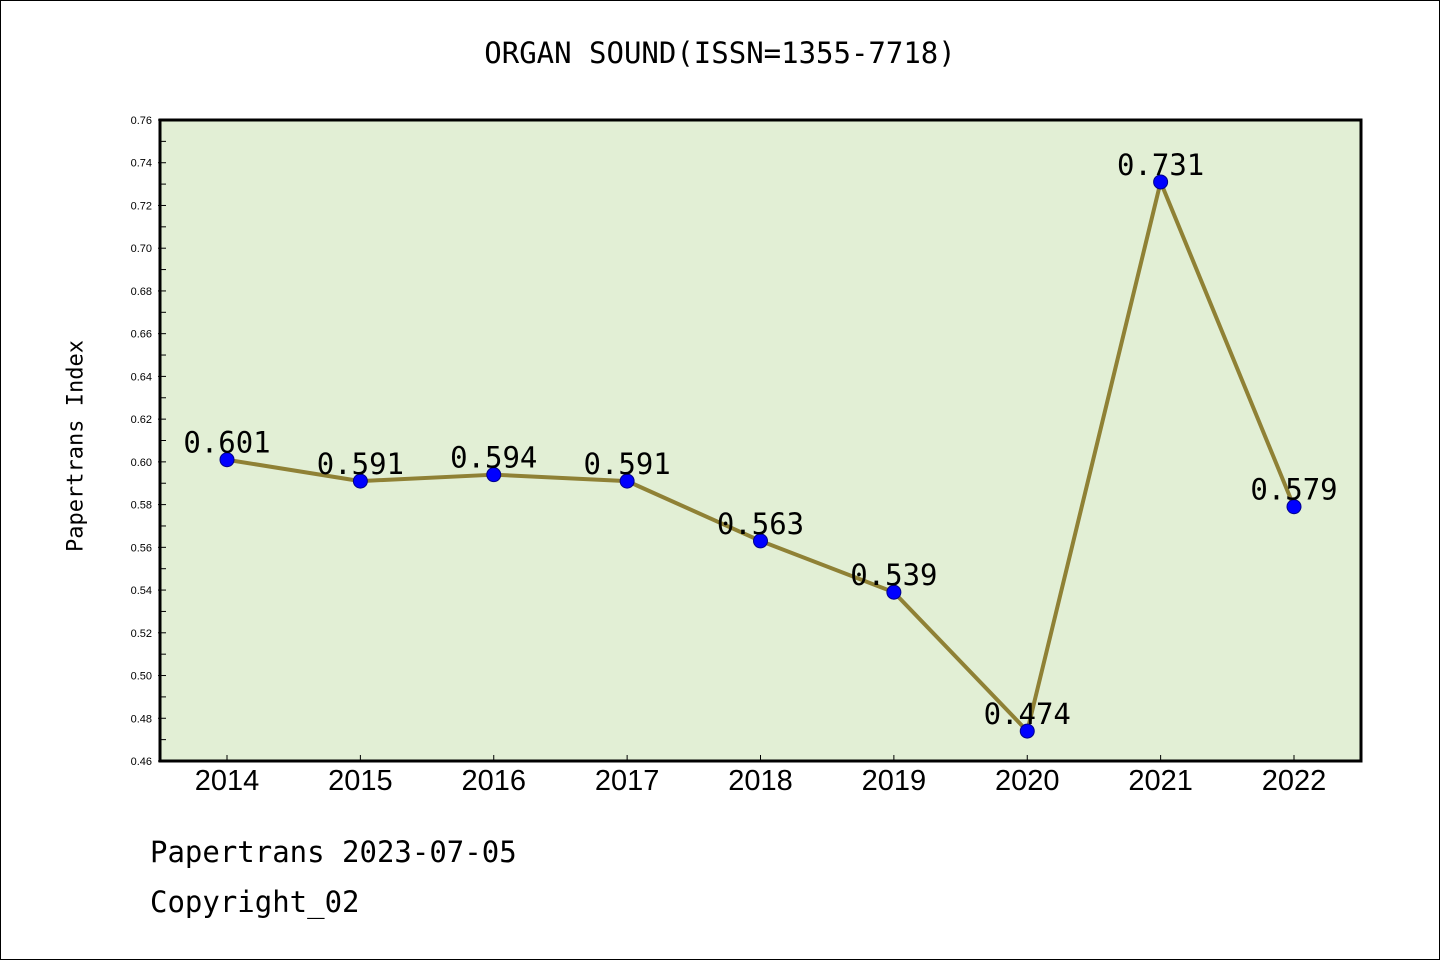 The width and height of the screenshot is (1440, 960). Describe the element at coordinates (760, 781) in the screenshot. I see `x-tick-label: 2018` at that location.